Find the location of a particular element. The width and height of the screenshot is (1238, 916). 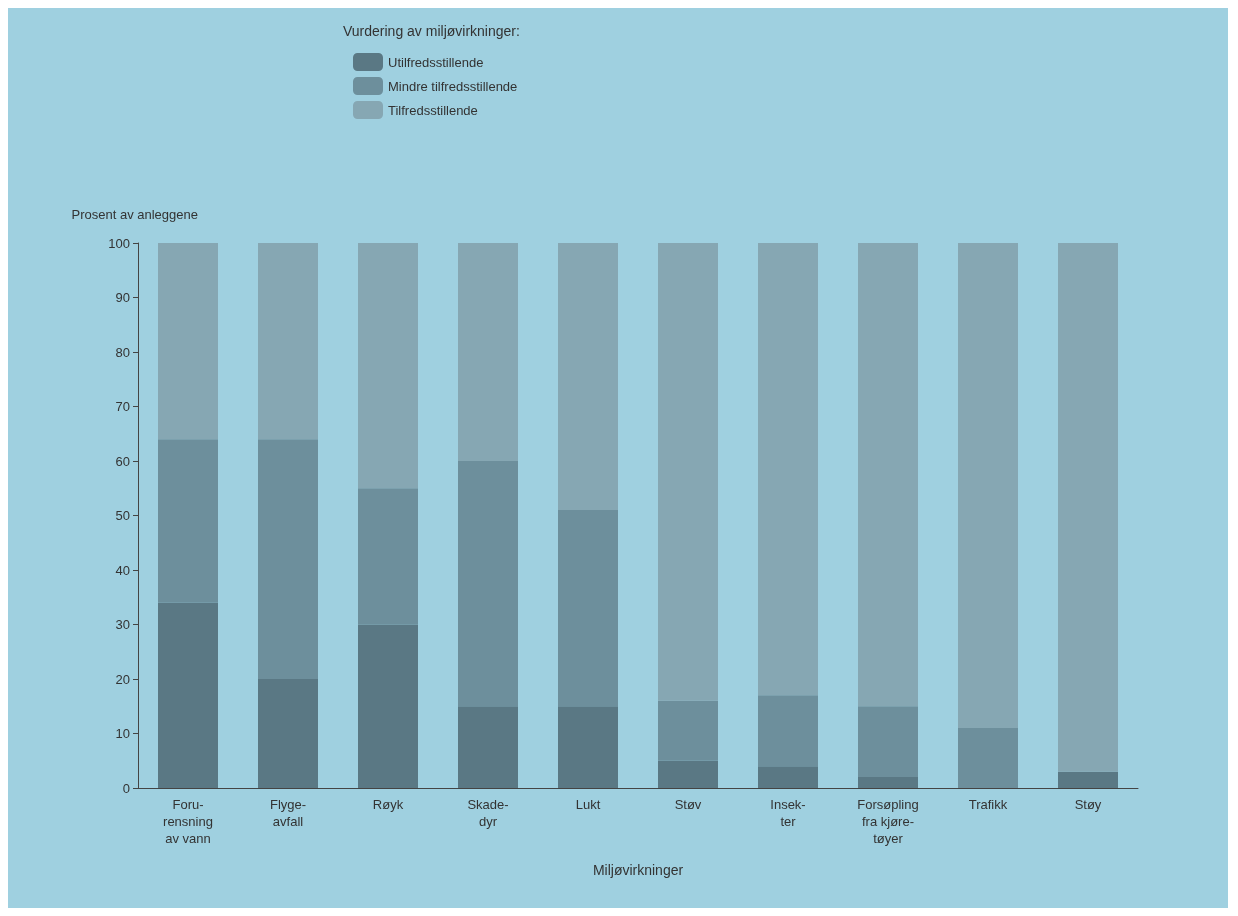

y-tick-label: 10 is located at coordinates (122, 733).